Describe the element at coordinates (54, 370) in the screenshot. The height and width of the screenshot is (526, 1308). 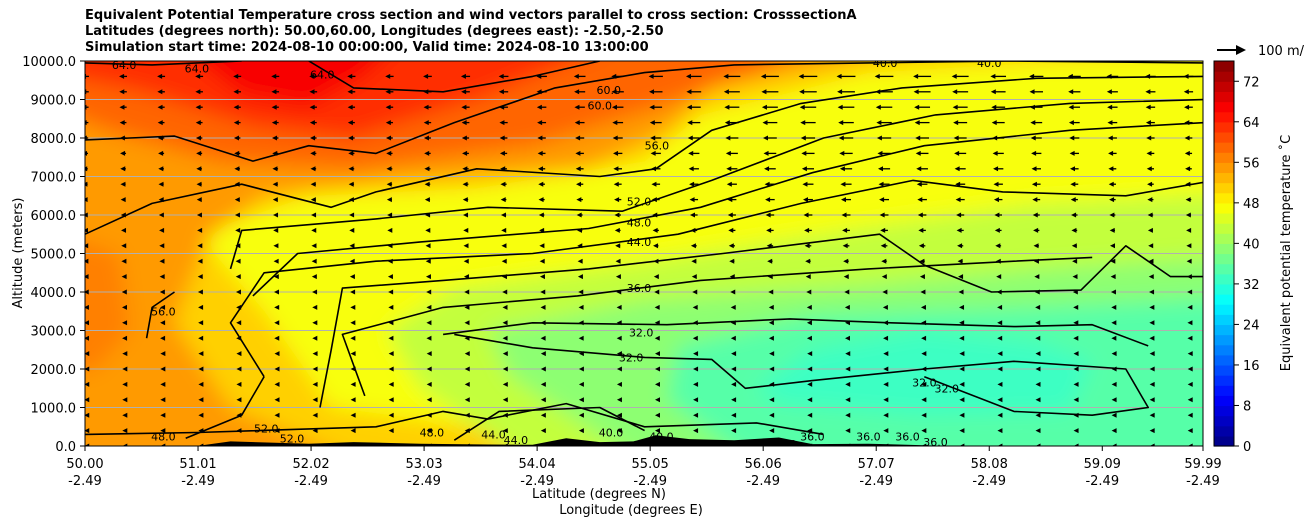
I see `y-tick-label: 2000.0` at that location.